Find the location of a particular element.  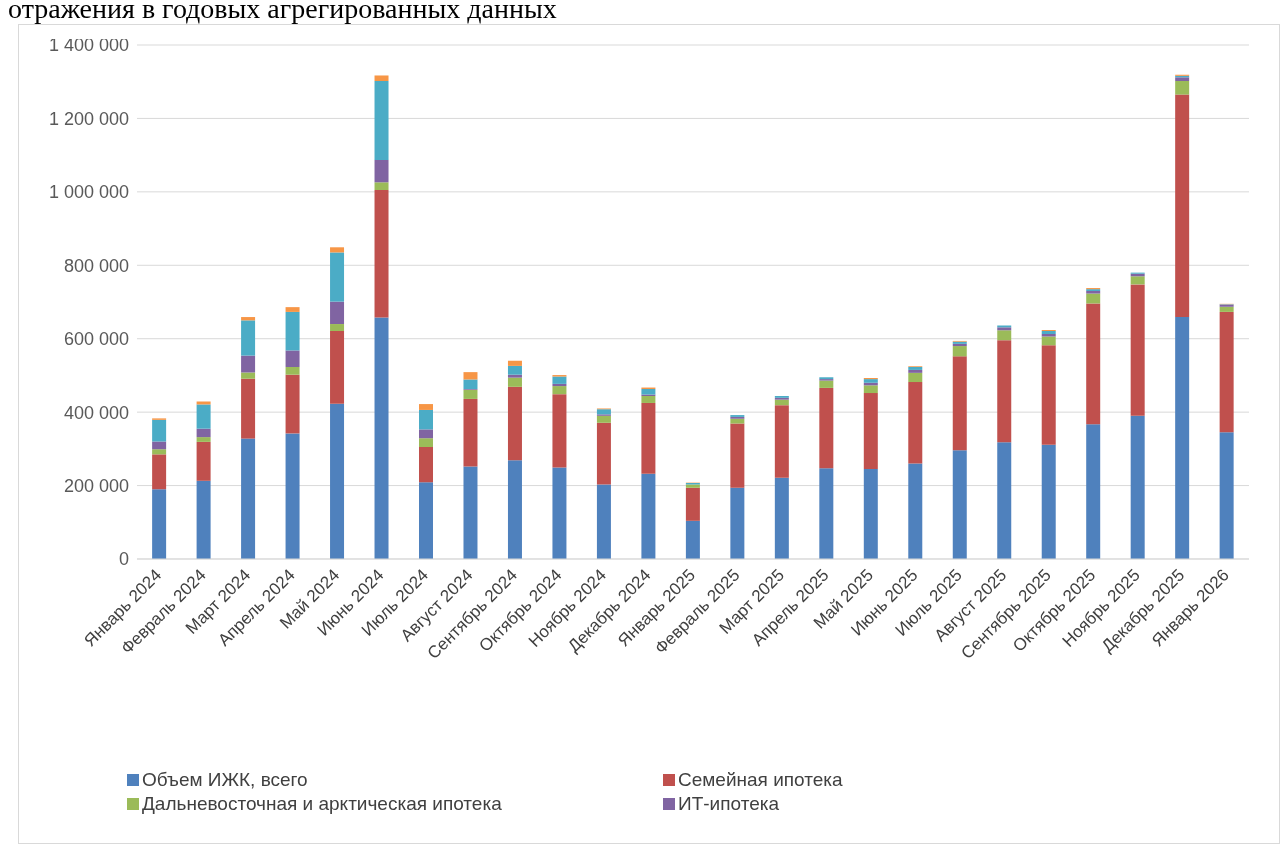

y-tick-label: 600 000 is located at coordinates (96, 339).